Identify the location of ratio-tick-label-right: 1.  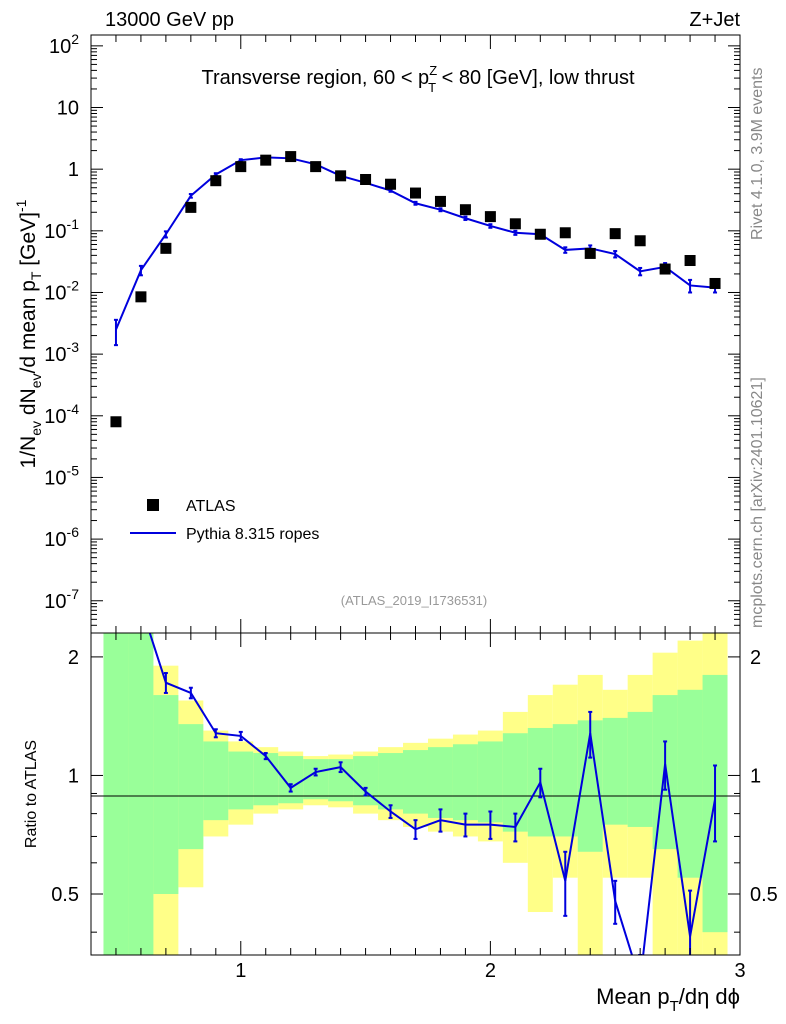
(755, 776).